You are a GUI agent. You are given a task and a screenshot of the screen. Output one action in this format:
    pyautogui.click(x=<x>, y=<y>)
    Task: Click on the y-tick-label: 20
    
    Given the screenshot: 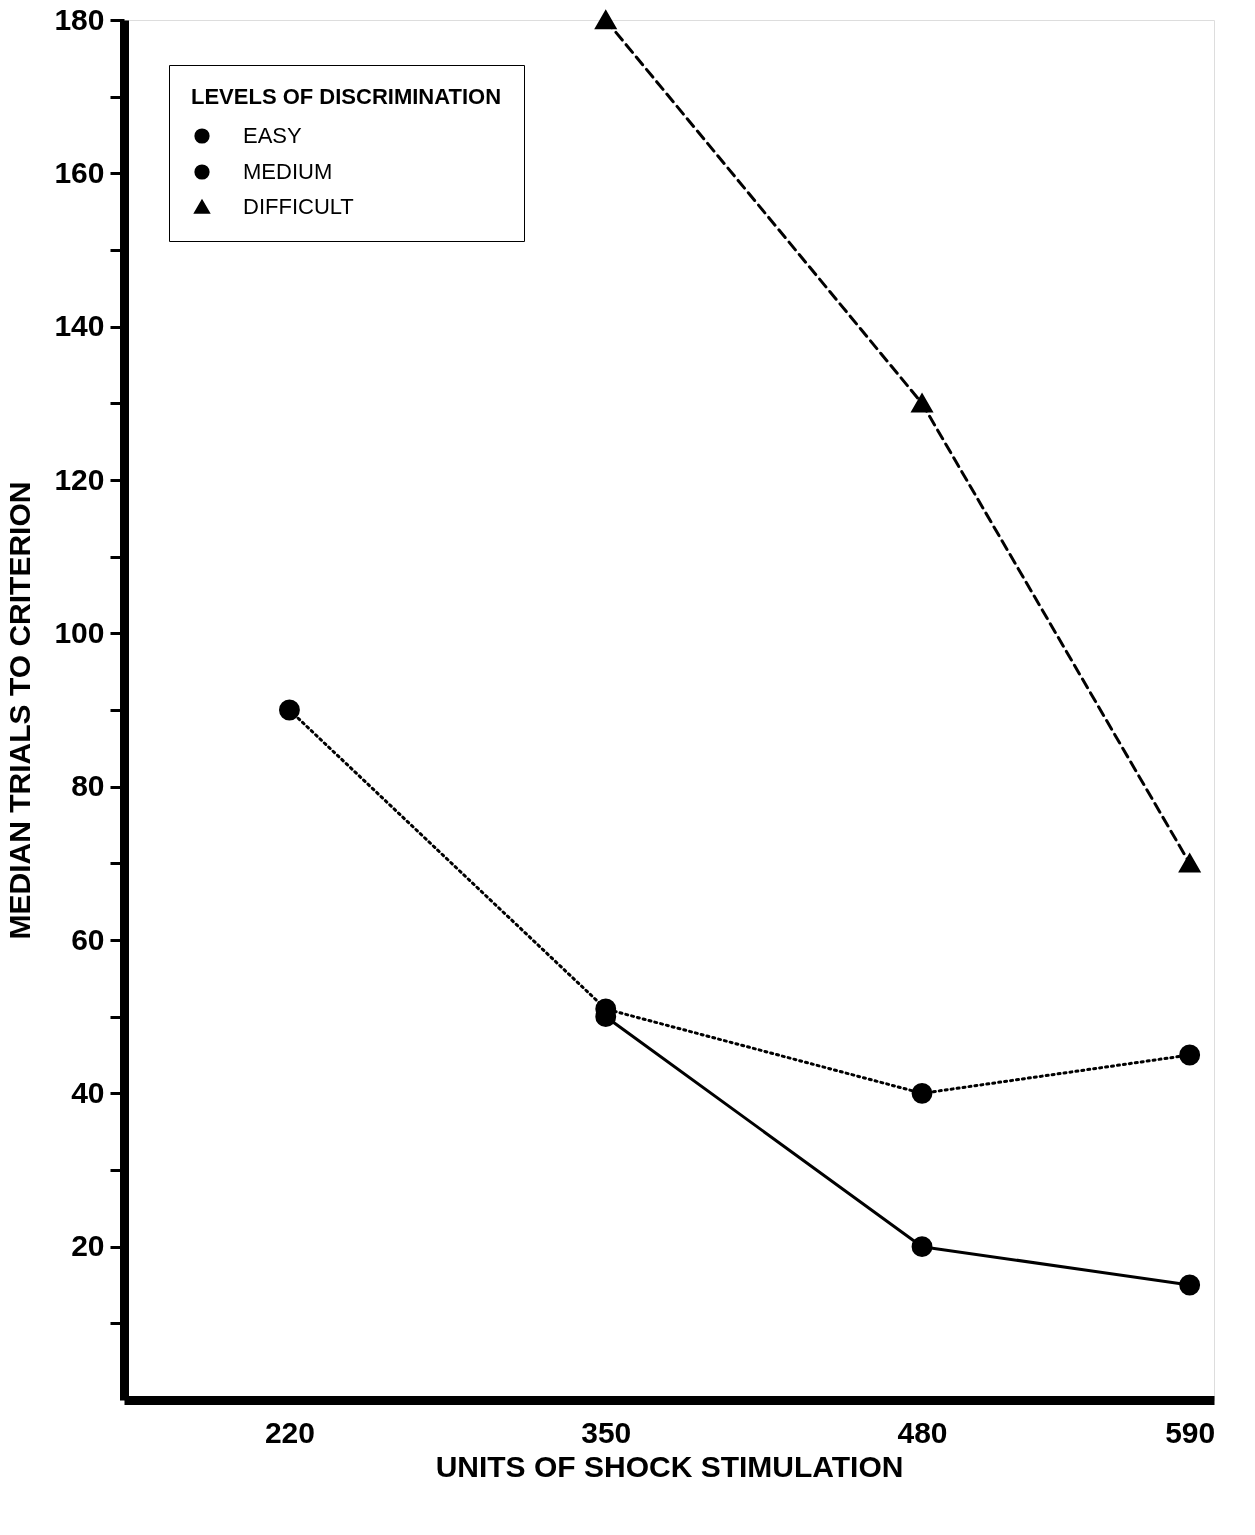 What is the action you would take?
    pyautogui.click(x=88, y=1246)
    